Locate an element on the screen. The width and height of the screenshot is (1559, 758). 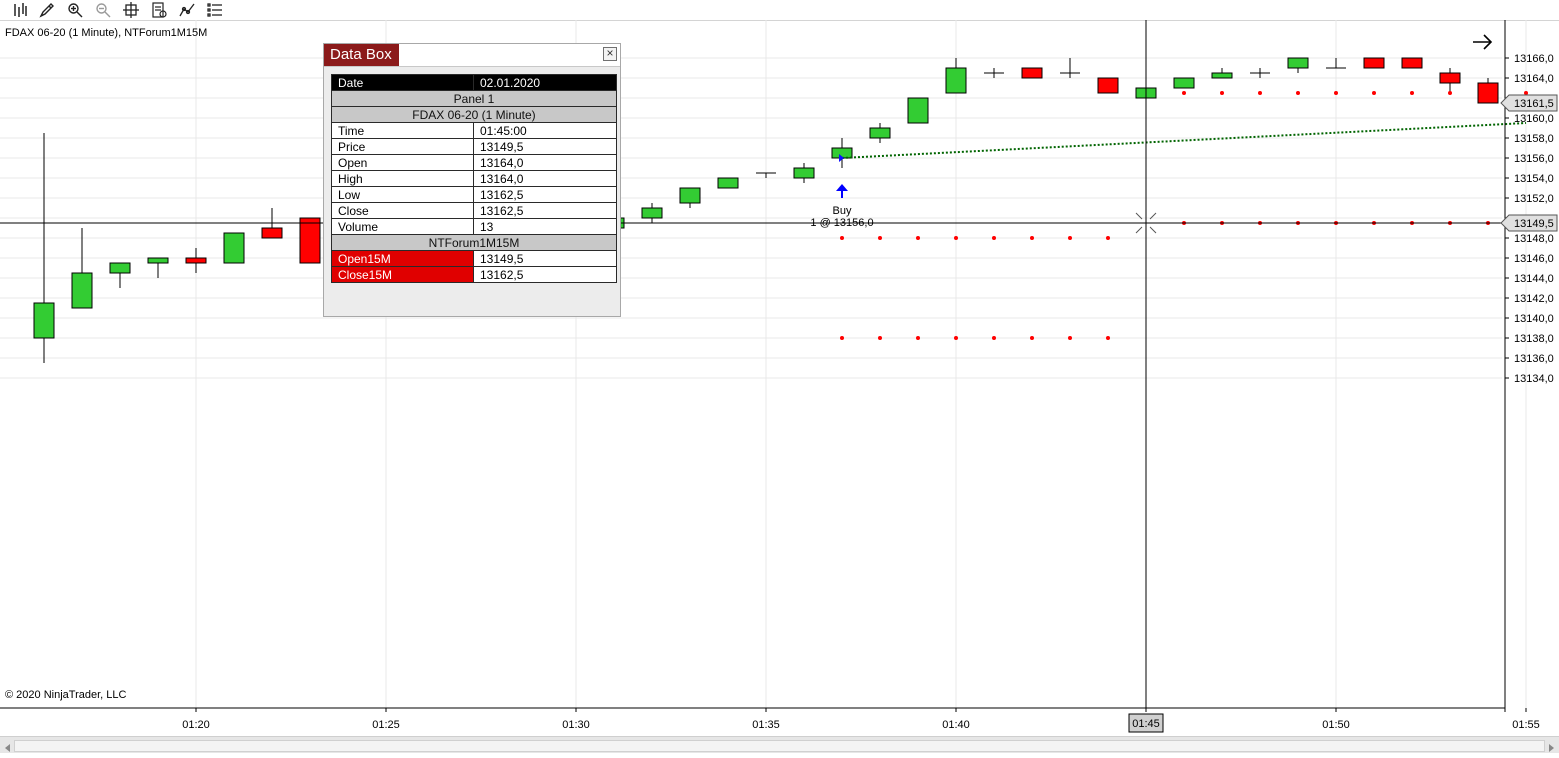
chart-toolbar is located at coordinates (779, 10).